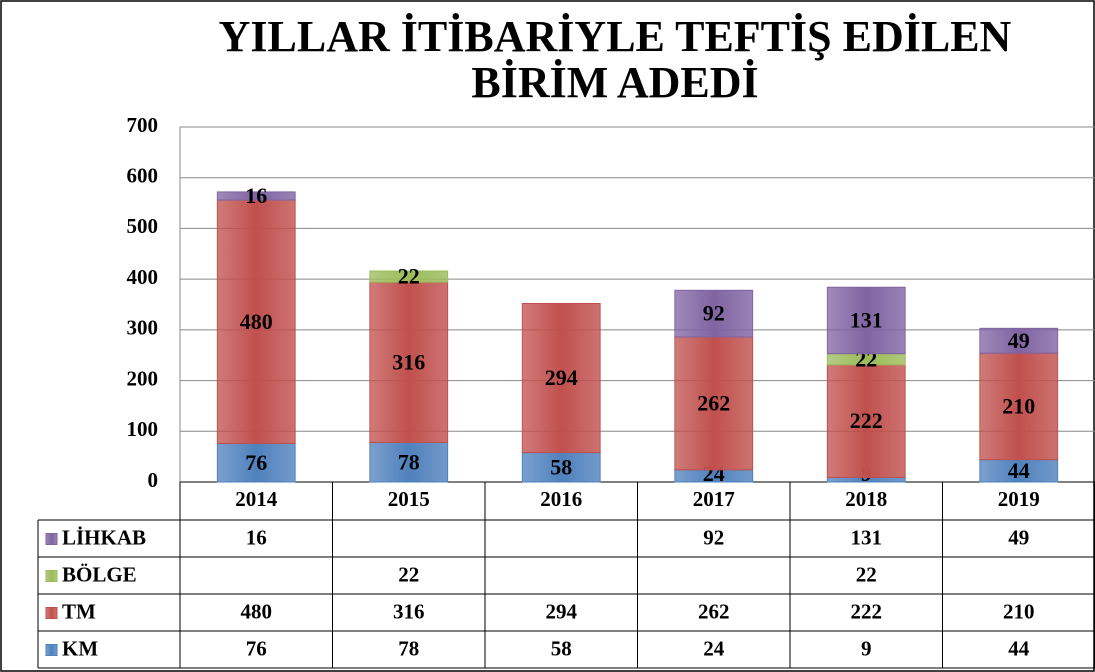 Image resolution: width=1095 pixels, height=672 pixels. What do you see at coordinates (256, 499) in the screenshot?
I see `x-tick-label: 2014` at bounding box center [256, 499].